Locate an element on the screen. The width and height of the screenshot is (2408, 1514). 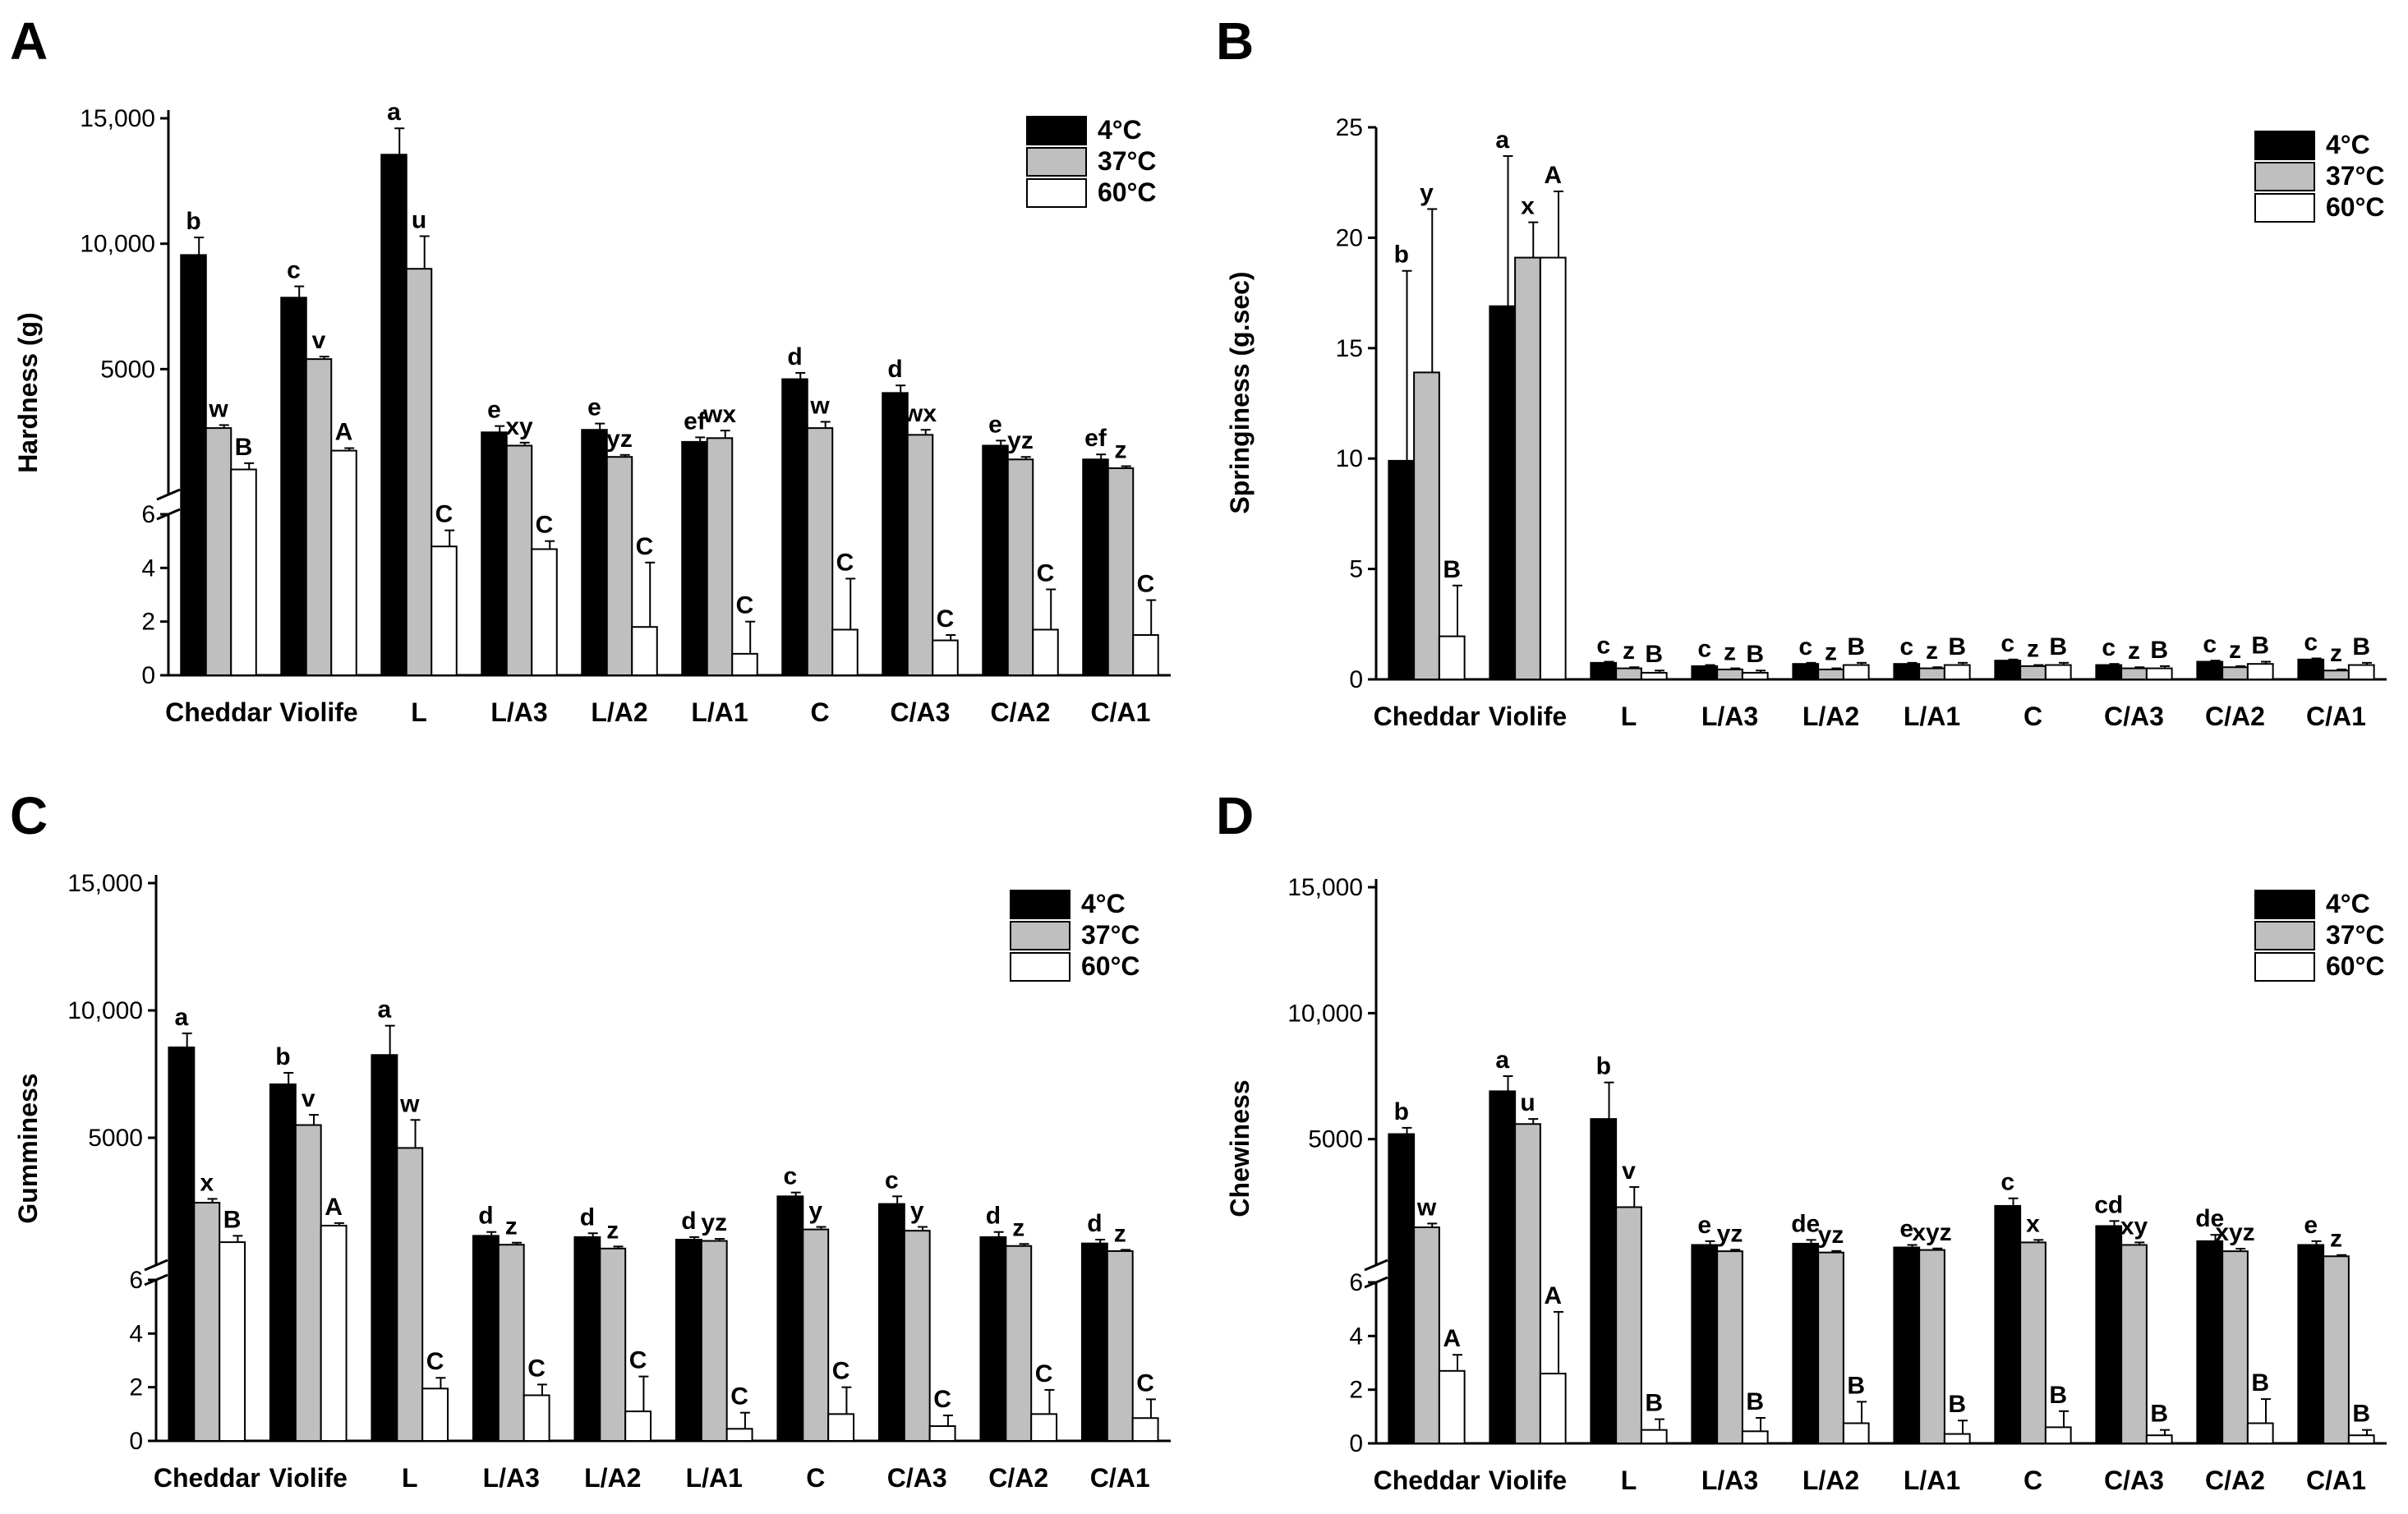
x-tick-label: C/A2 is located at coordinates (2235, 1480).